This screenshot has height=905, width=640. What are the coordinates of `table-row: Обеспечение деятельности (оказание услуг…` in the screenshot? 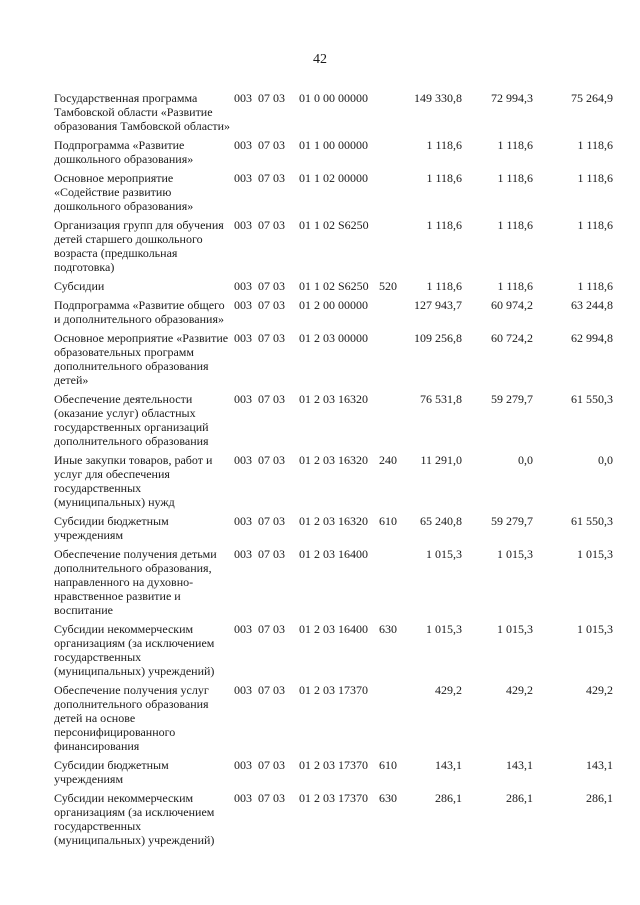 It's located at (320, 422).